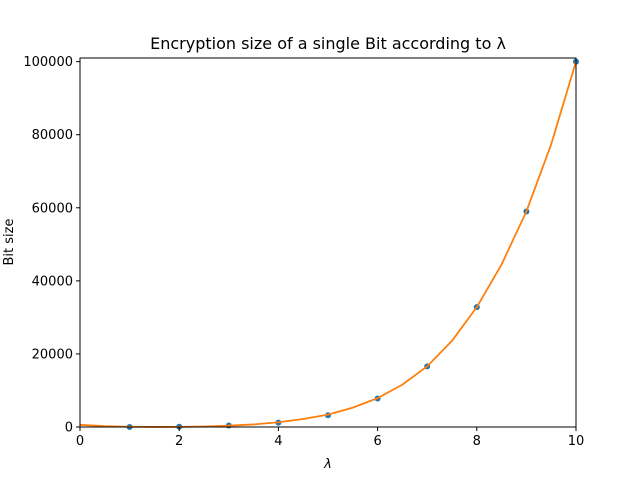  What do you see at coordinates (9, 242) in the screenshot?
I see `y-axis-label: Bit size` at bounding box center [9, 242].